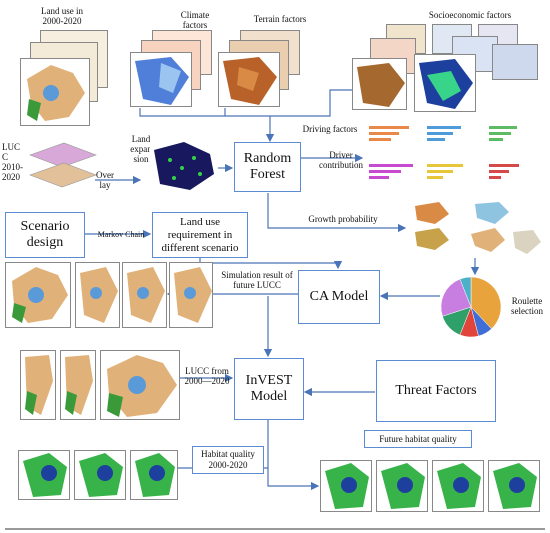 The image size is (550, 533). Describe the element at coordinates (267, 167) in the screenshot. I see `random-forest-box: Random Forest` at that location.